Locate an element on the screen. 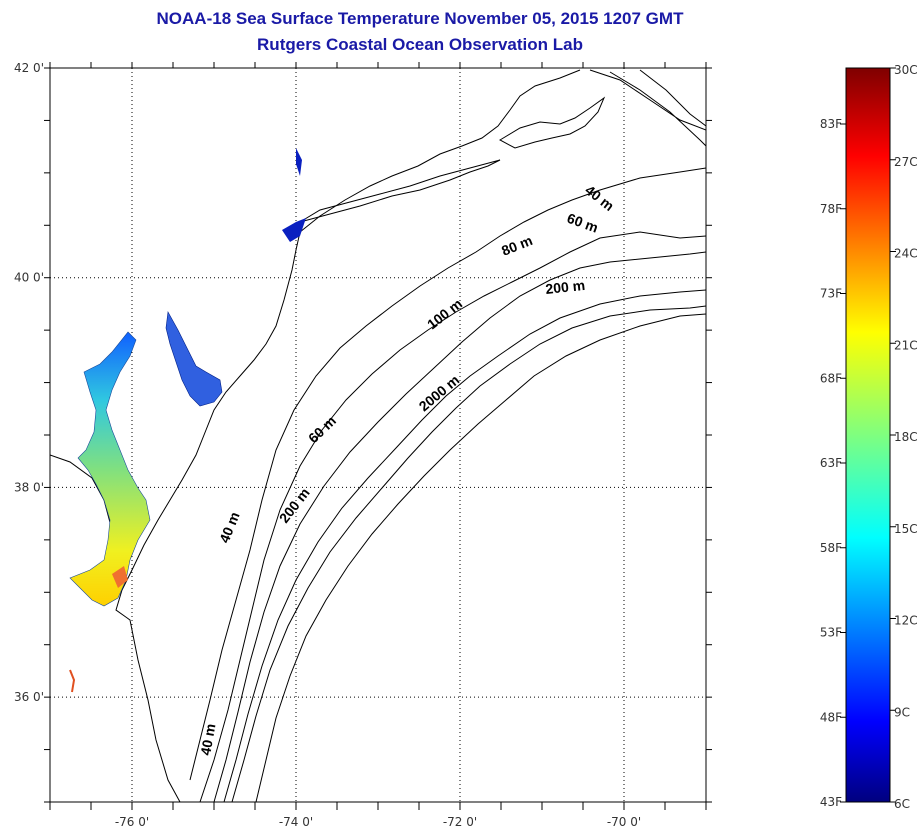  delaware-bay-sst is located at coordinates (194, 359).